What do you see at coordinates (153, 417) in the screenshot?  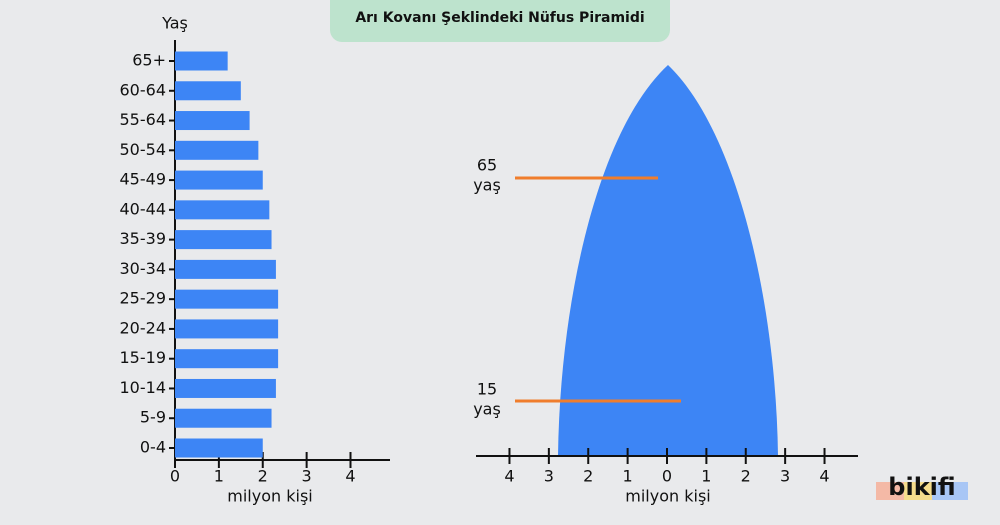 I see `y-tick-label: 5-9` at bounding box center [153, 417].